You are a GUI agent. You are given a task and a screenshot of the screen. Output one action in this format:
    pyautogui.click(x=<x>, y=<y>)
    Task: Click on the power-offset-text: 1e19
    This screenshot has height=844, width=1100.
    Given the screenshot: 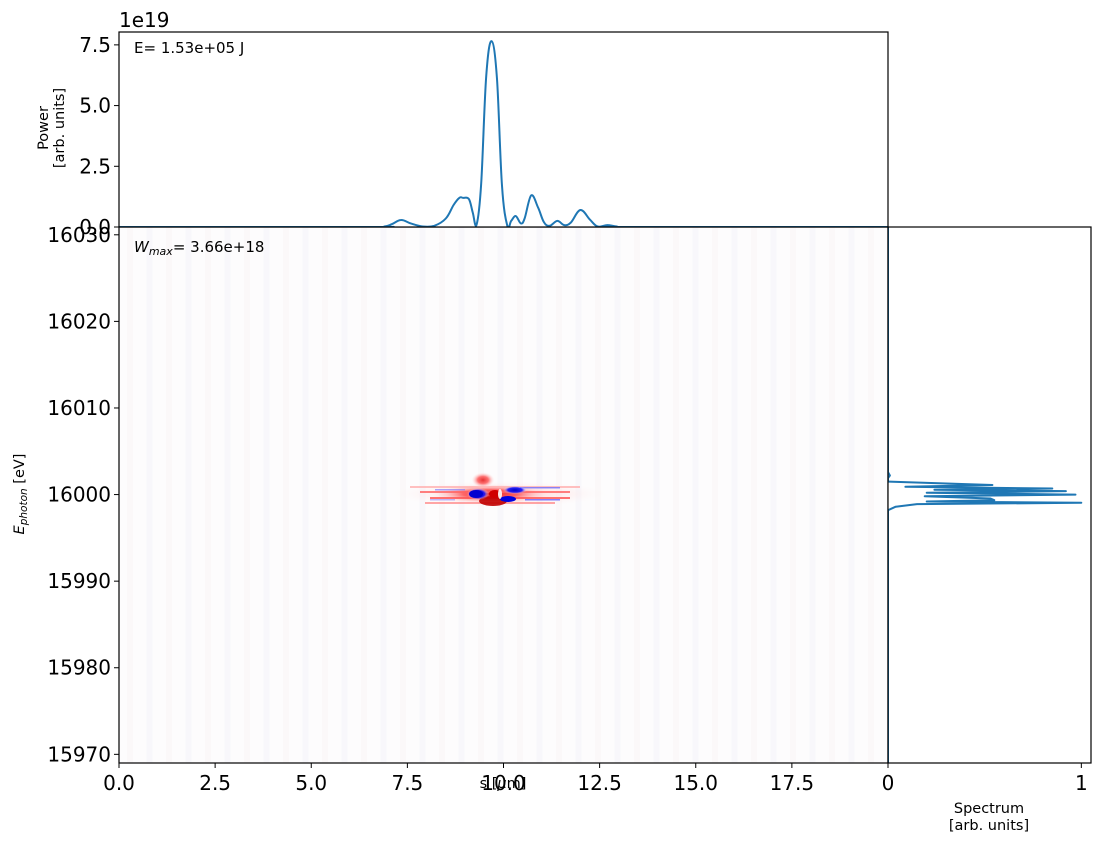 What is the action you would take?
    pyautogui.click(x=144, y=20)
    